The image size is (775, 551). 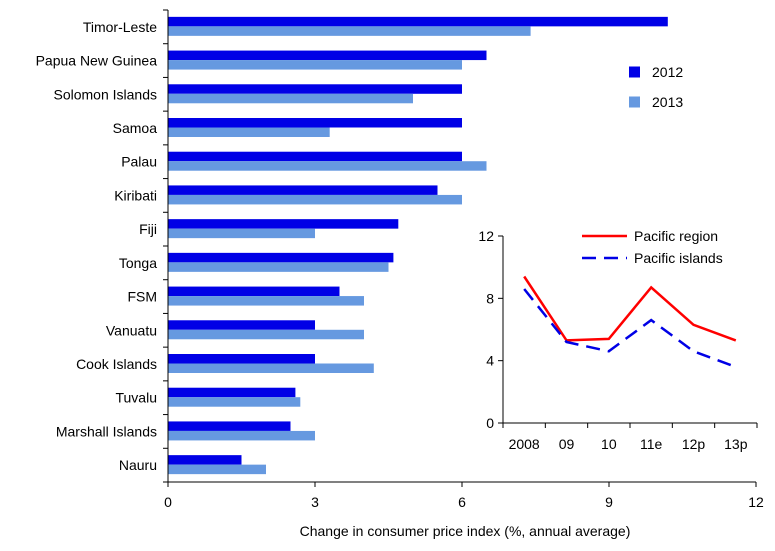 I want to click on inset-y-tick-label: 8, so click(x=490, y=298).